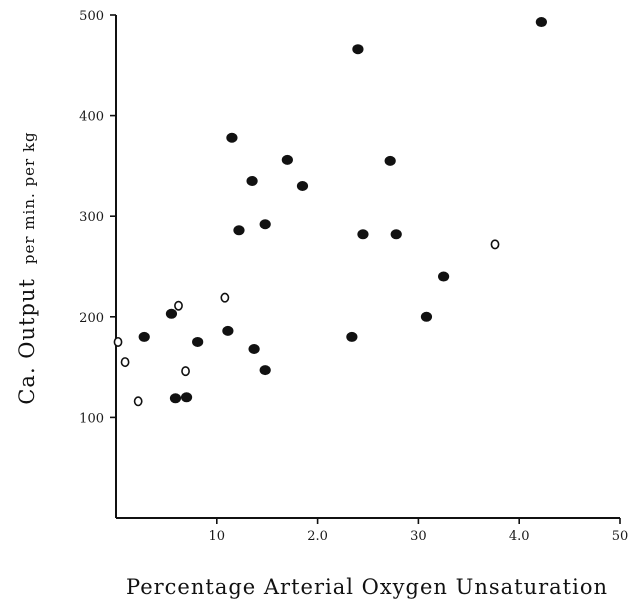 Image resolution: width=630 pixels, height=609 pixels. What do you see at coordinates (91, 217) in the screenshot?
I see `y-tick-label: 300` at bounding box center [91, 217].